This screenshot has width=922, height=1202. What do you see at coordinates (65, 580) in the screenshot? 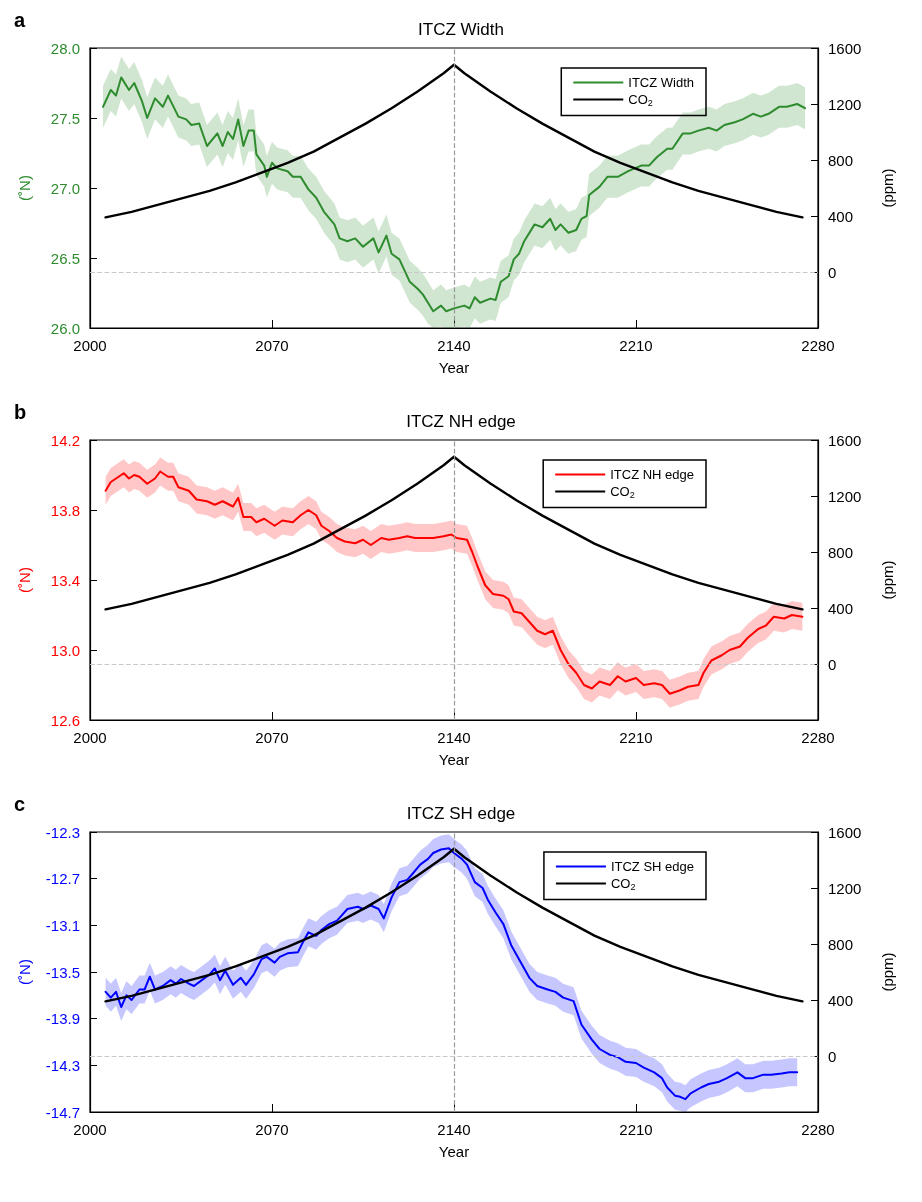
I see `y-tick-label: 13.4` at bounding box center [65, 580].